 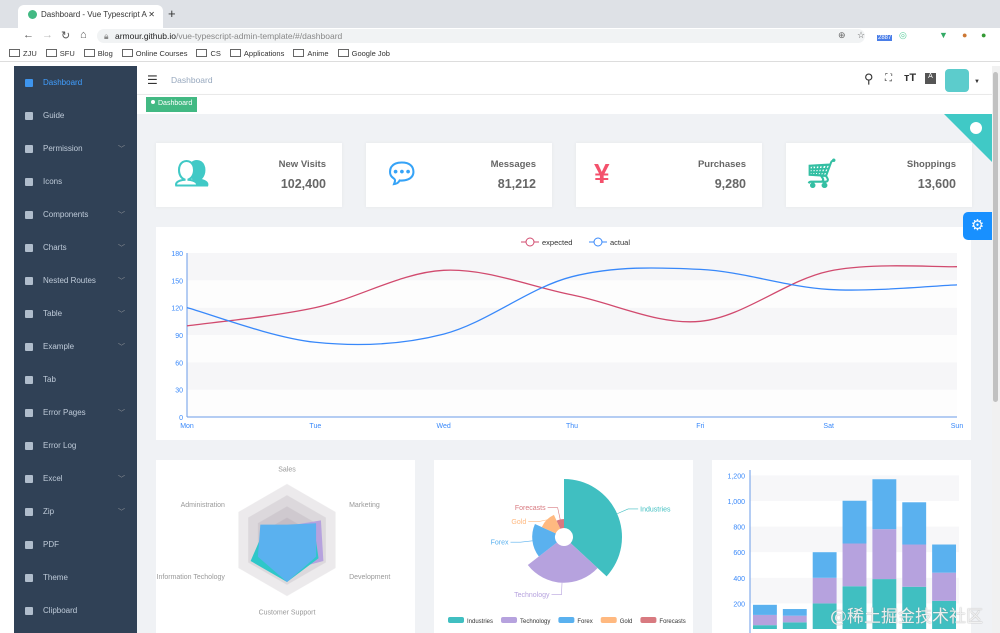 I want to click on bookmark: Online Courses, so click(x=155, y=53).